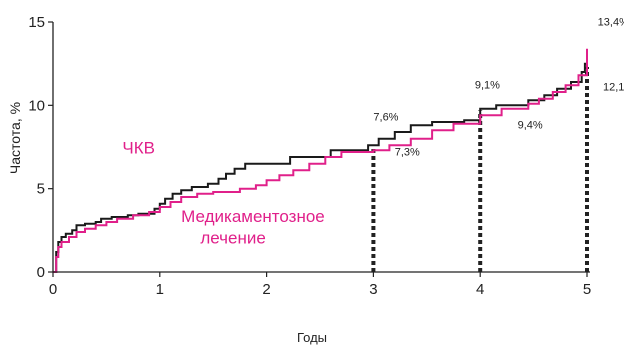  I want to click on x-tick-label: 0, so click(53, 289).